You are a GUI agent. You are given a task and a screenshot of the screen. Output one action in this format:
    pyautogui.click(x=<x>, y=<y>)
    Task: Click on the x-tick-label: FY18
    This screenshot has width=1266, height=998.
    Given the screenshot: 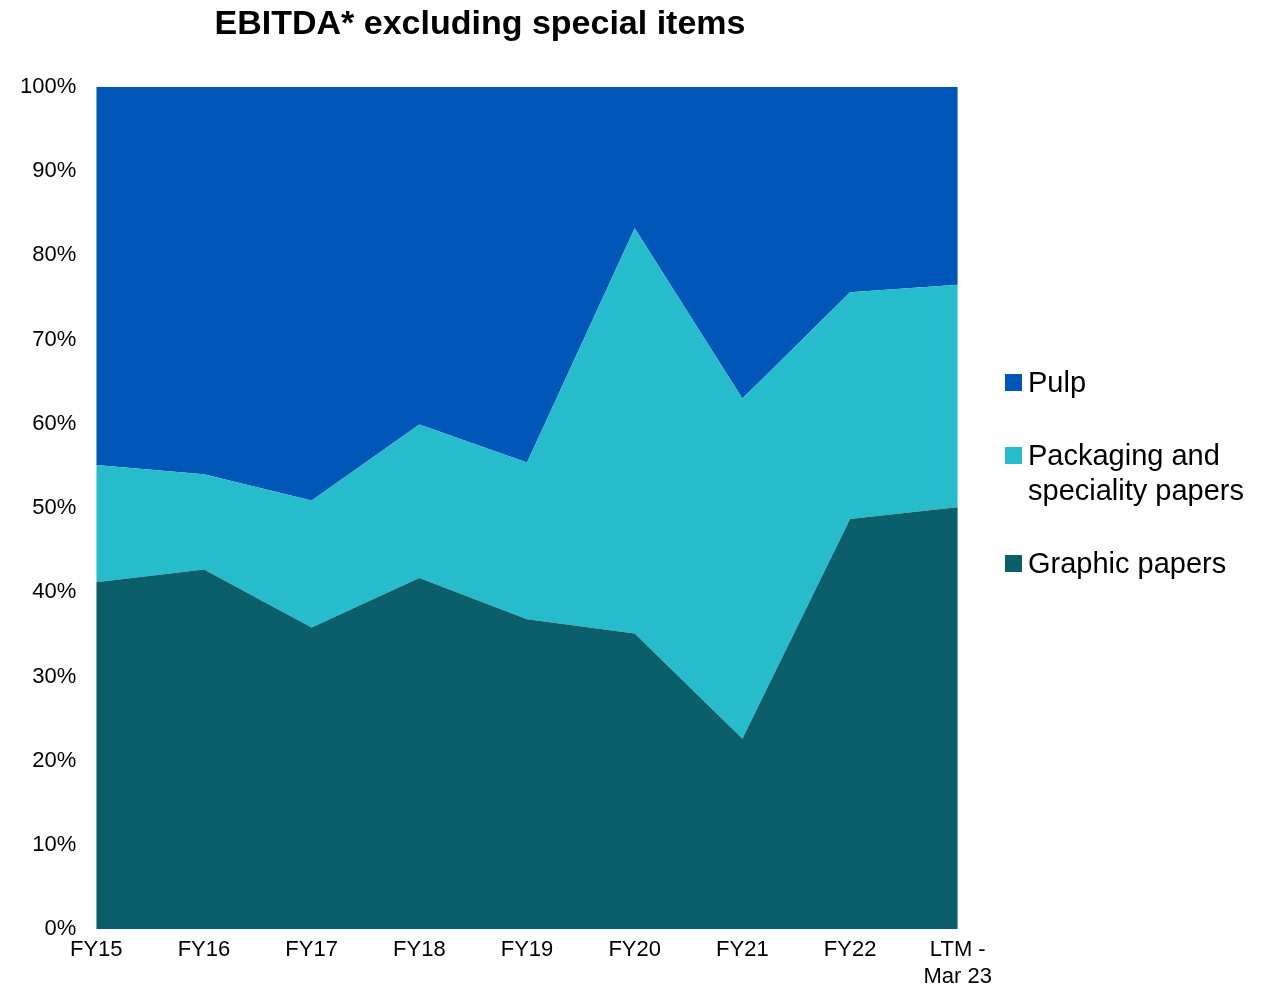 What is the action you would take?
    pyautogui.click(x=419, y=949)
    